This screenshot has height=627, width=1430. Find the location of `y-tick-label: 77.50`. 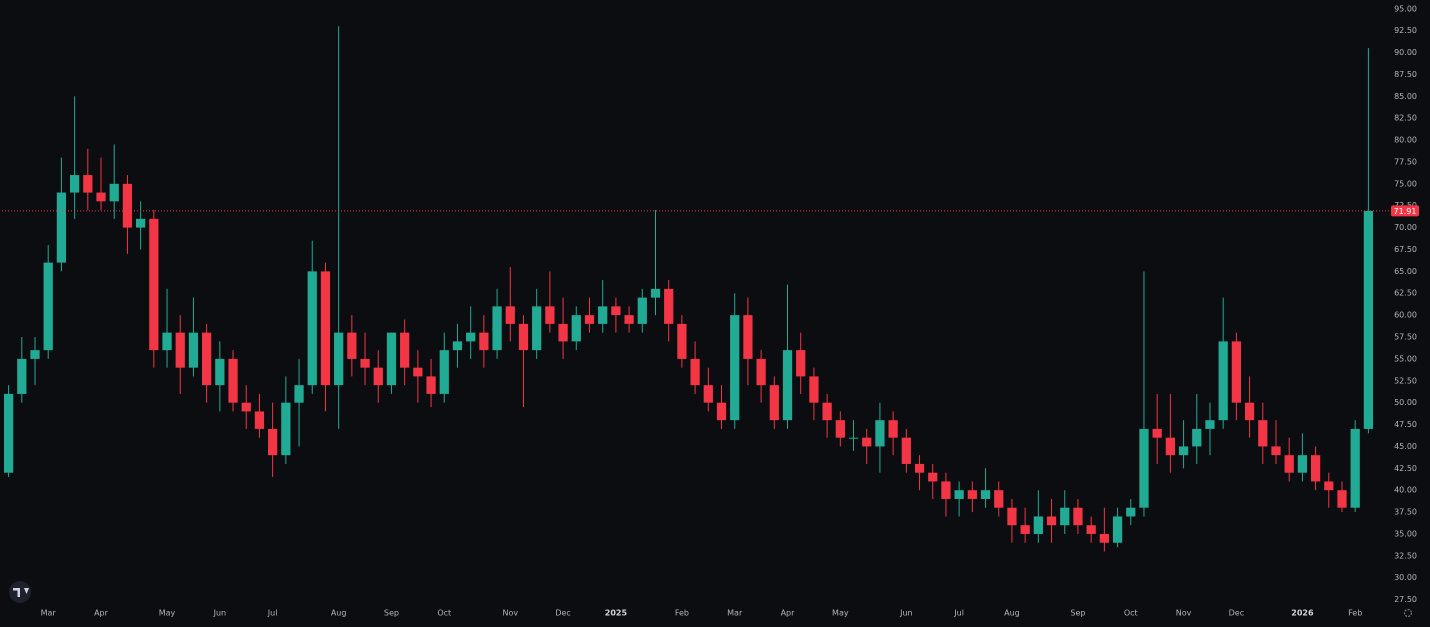

y-tick-label: 77.50 is located at coordinates (1405, 161).